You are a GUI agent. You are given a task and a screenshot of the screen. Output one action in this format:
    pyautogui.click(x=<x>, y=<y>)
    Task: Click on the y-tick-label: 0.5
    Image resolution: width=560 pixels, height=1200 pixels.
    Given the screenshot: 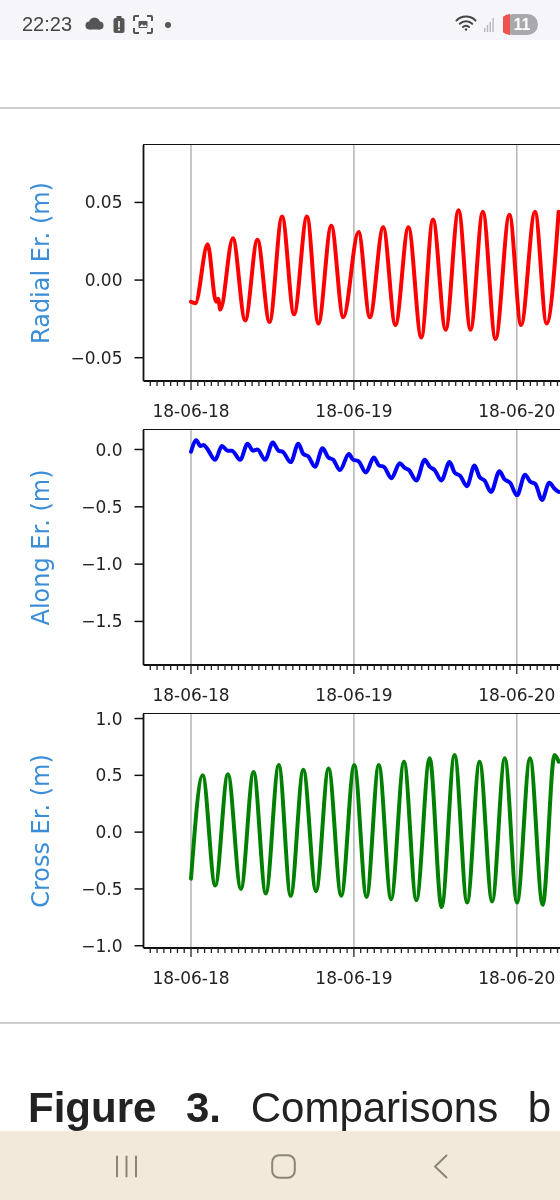 What is the action you would take?
    pyautogui.click(x=109, y=775)
    